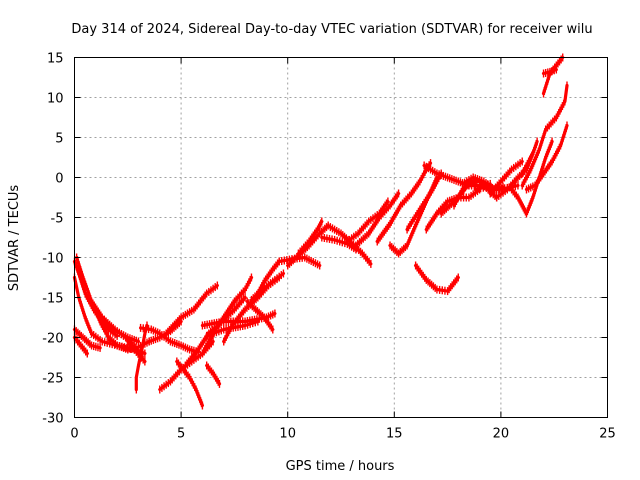 This screenshot has height=480, width=640. I want to click on x-tick-label: 20, so click(501, 434).